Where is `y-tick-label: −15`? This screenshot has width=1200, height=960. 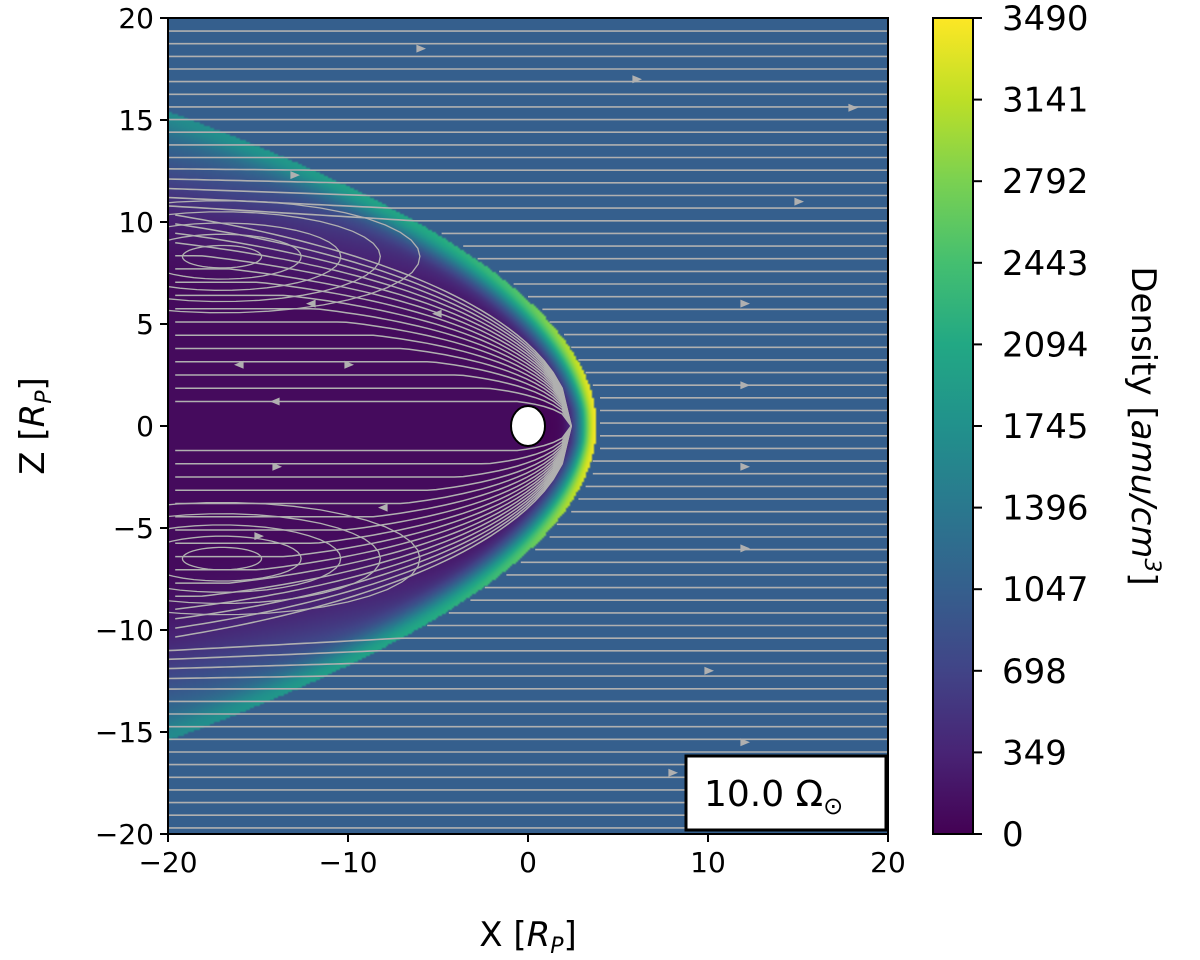
y-tick-label: −15 is located at coordinates (124, 732).